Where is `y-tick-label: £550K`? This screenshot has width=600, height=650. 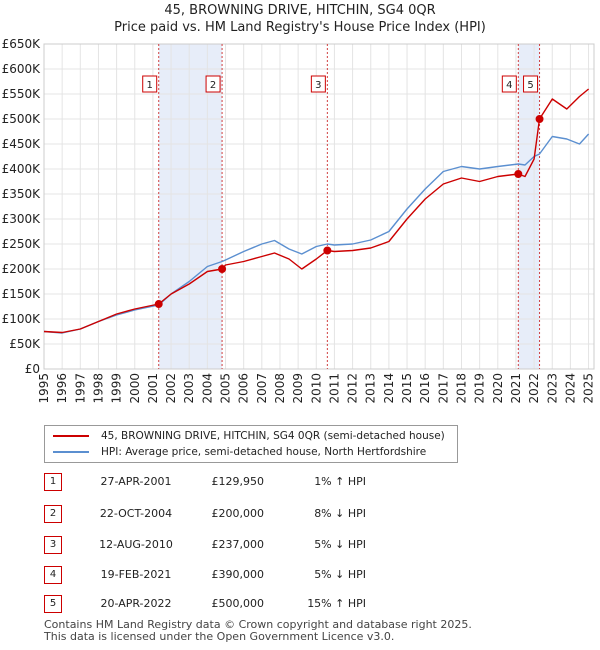
y-tick-label: £550K is located at coordinates (22, 94).